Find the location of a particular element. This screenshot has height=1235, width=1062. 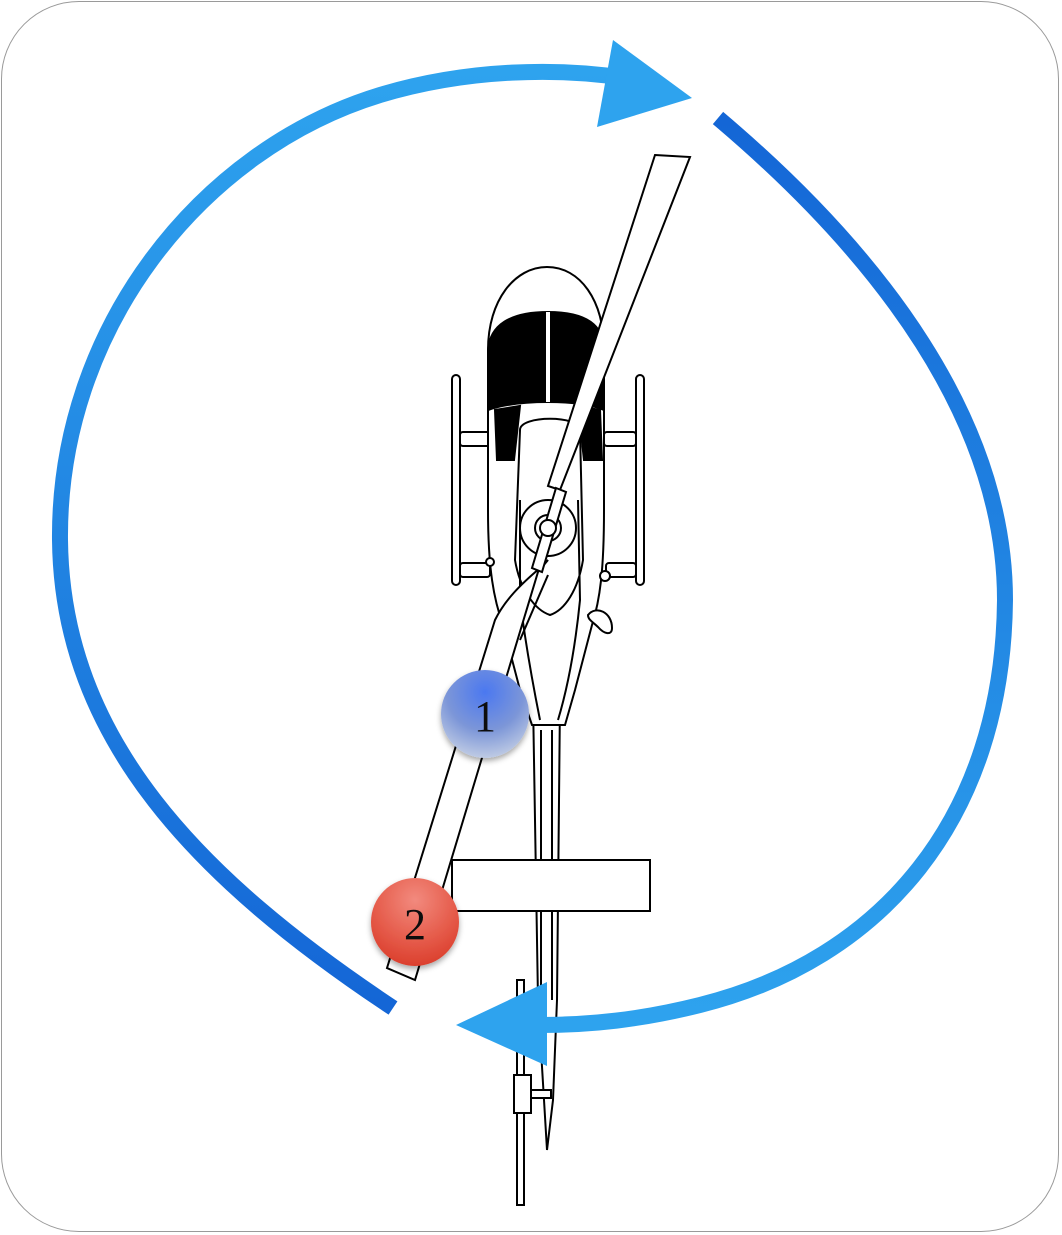

horizontal-stabilizer is located at coordinates (551, 885).